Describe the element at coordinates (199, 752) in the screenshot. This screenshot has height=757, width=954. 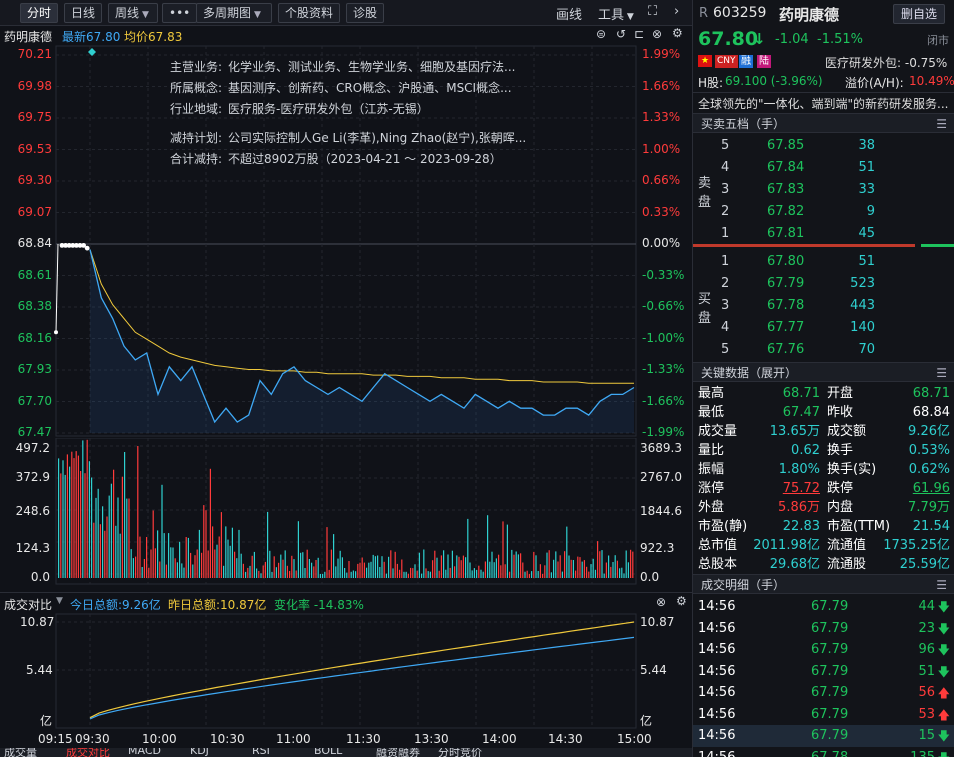
I see `indicator-tab: KDJ` at that location.